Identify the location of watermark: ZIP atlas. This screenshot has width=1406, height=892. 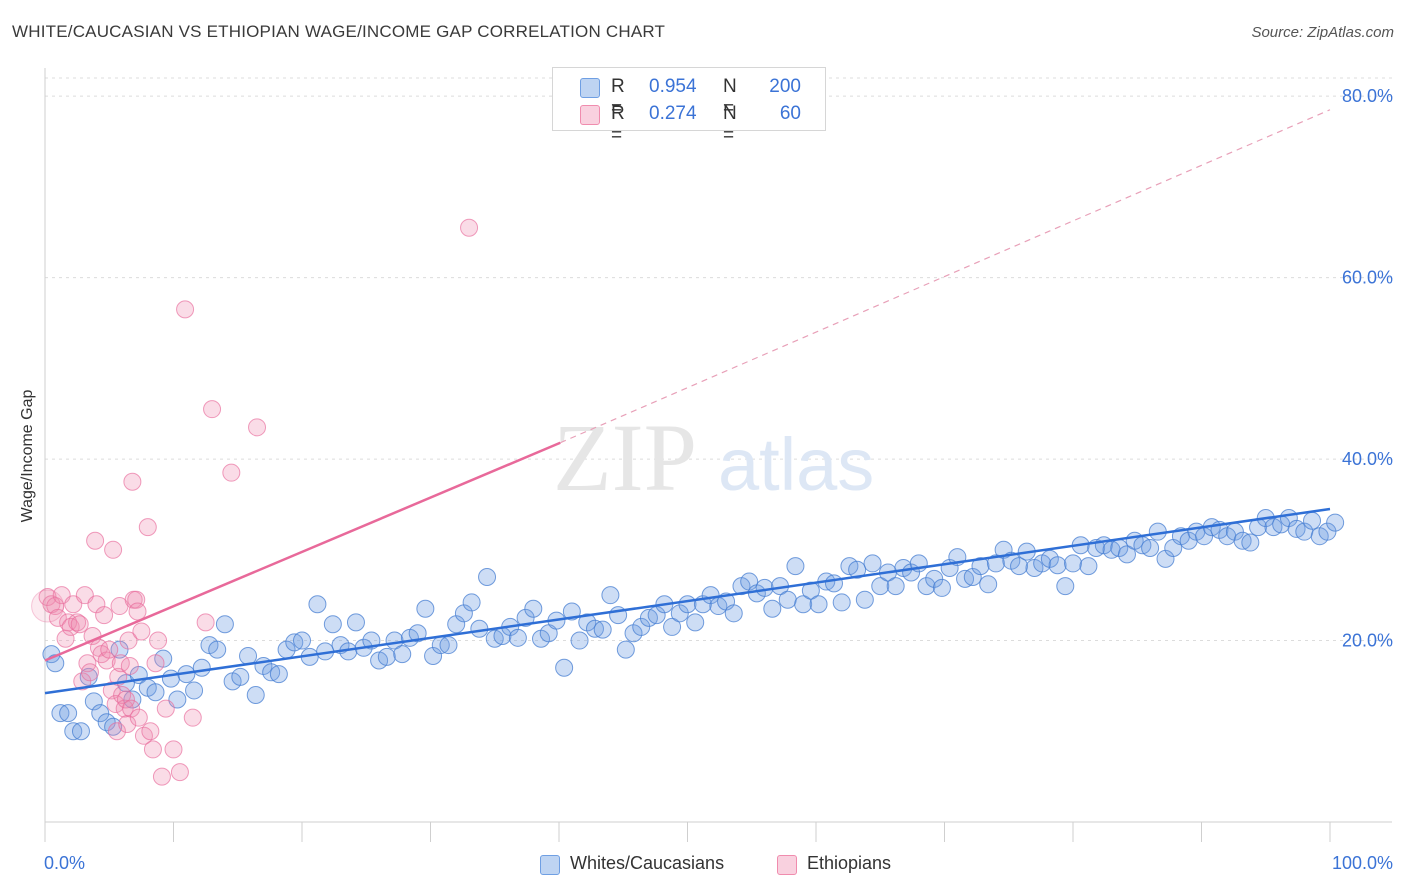
(713, 457).